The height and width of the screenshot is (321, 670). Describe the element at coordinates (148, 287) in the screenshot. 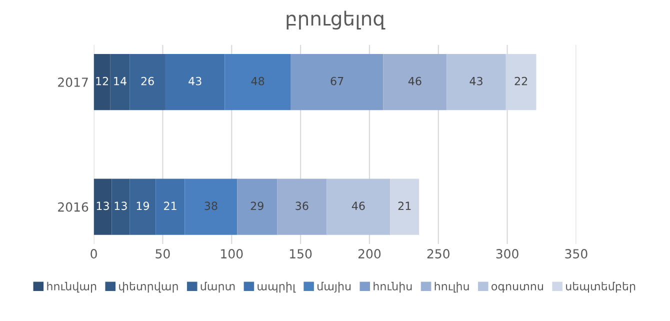

I see `legend-label: փետրվար` at that location.